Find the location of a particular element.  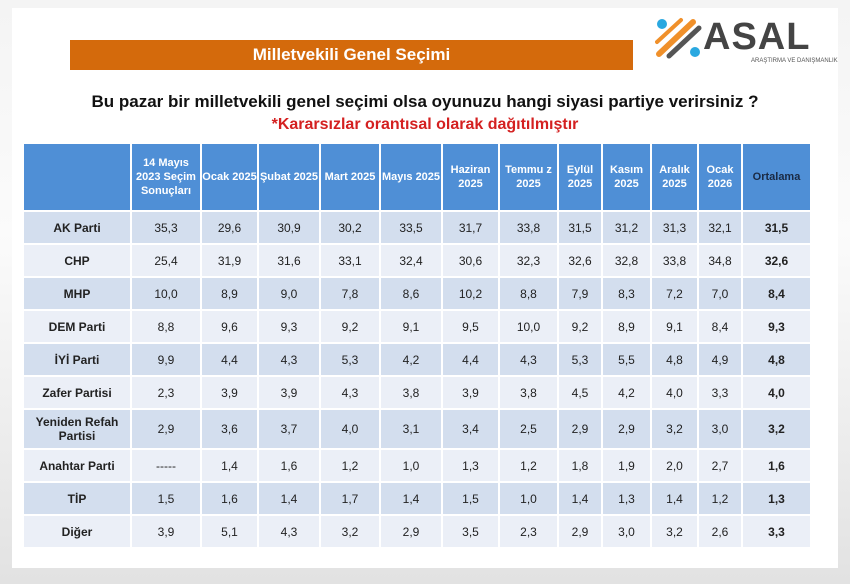

party-name: AK Parti is located at coordinates (77, 227).